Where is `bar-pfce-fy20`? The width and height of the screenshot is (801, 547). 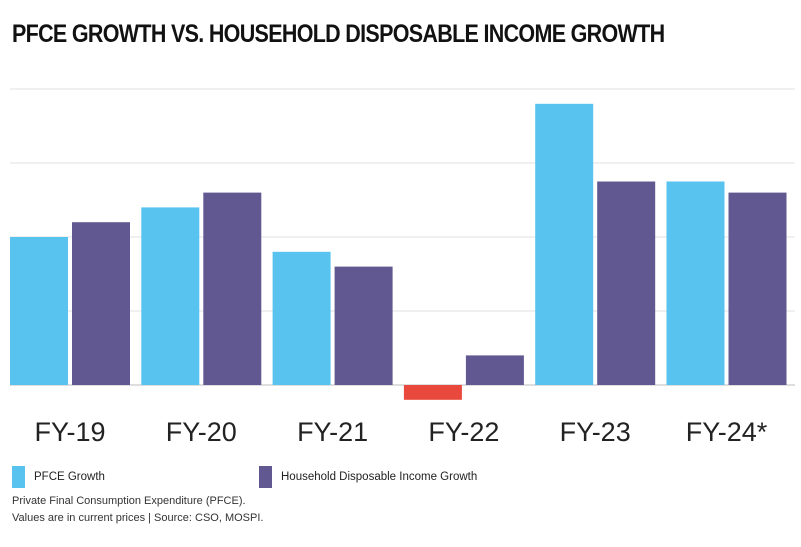 bar-pfce-fy20 is located at coordinates (170, 296).